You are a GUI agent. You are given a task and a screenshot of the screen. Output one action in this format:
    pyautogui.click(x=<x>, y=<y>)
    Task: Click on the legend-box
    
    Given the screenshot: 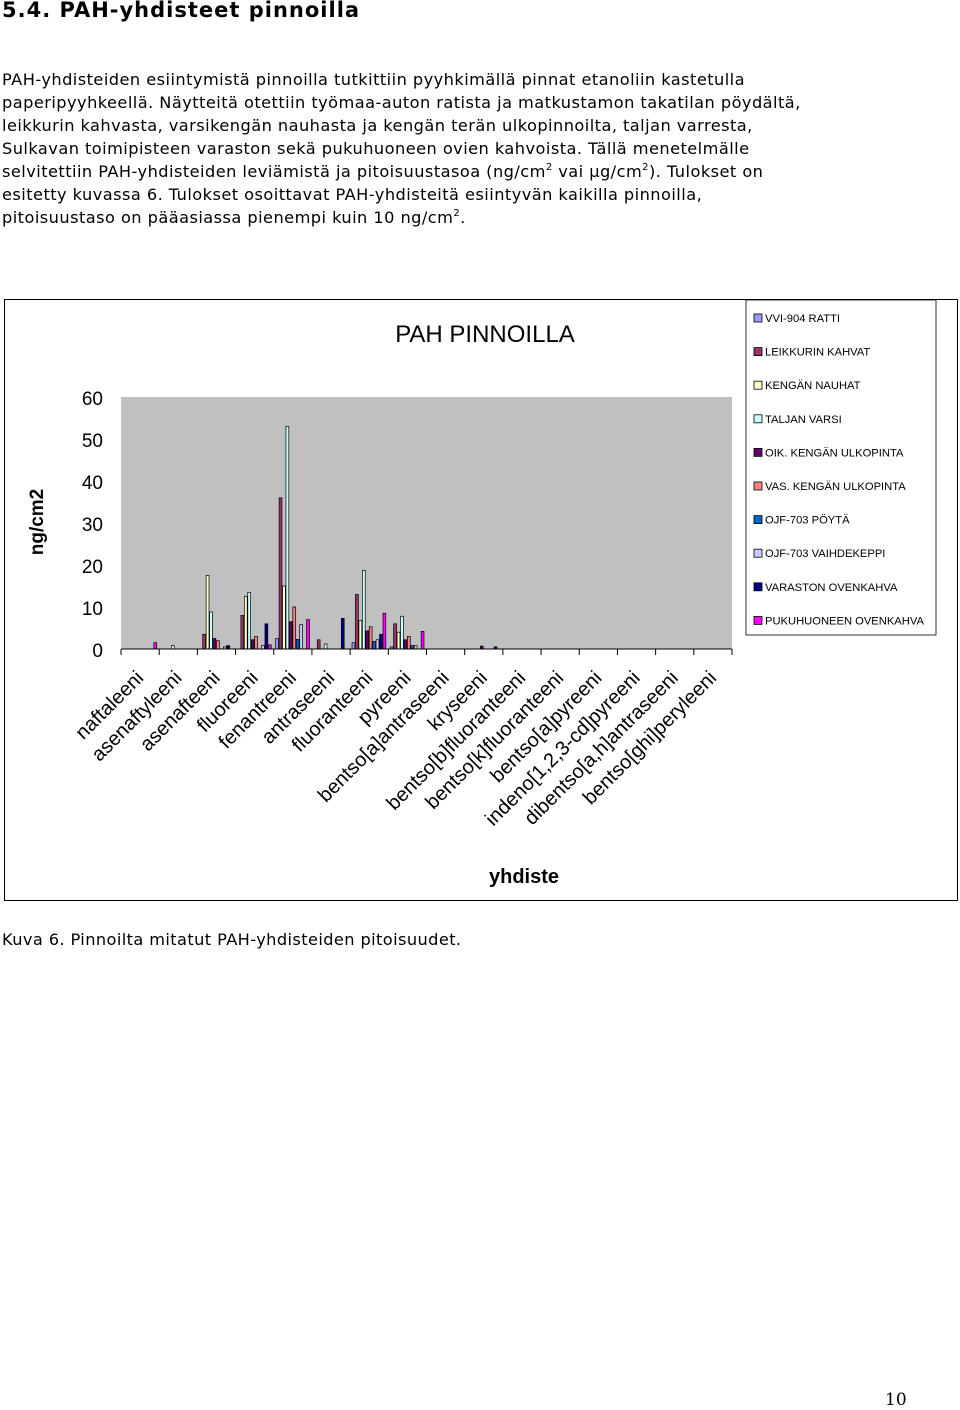 What is the action you would take?
    pyautogui.click(x=841, y=468)
    